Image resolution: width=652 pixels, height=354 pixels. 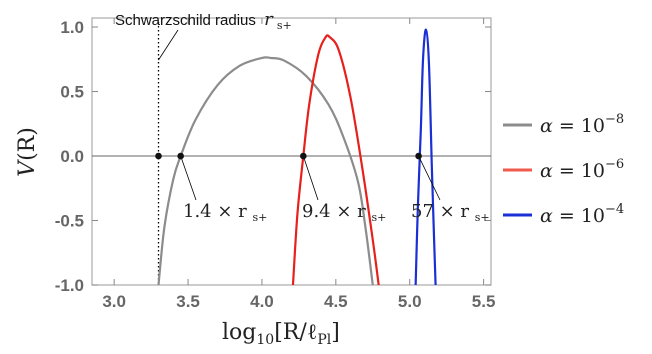 I want to click on schwarzschild-label: Schwarzschild radius r s+, so click(x=203, y=20).